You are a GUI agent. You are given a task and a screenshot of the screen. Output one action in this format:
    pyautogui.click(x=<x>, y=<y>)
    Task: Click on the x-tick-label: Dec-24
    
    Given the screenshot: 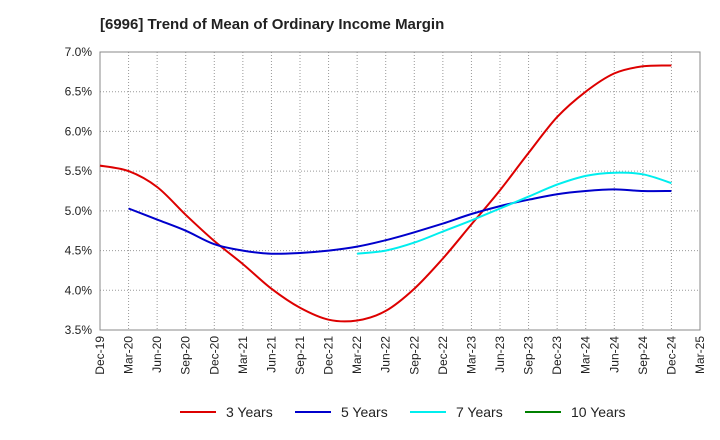 What is the action you would take?
    pyautogui.click(x=671, y=355)
    